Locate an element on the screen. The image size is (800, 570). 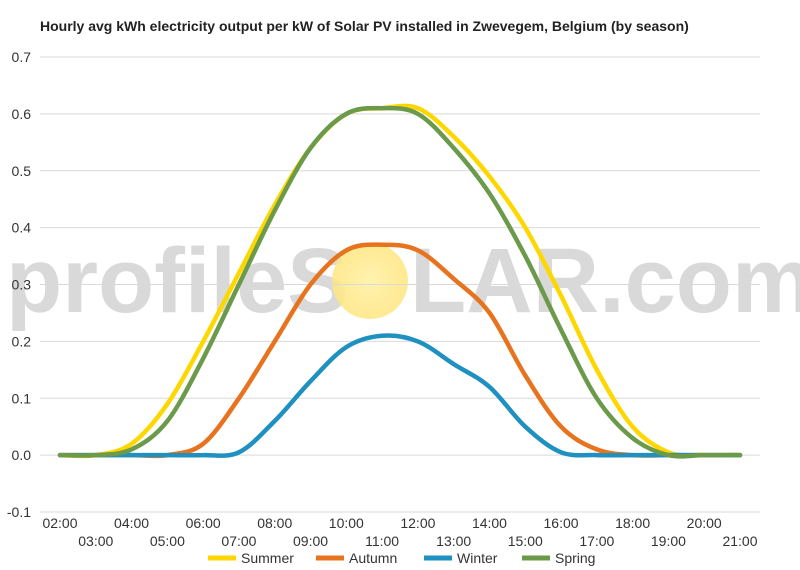
y-tick-label: 0.2 is located at coordinates (22, 341).